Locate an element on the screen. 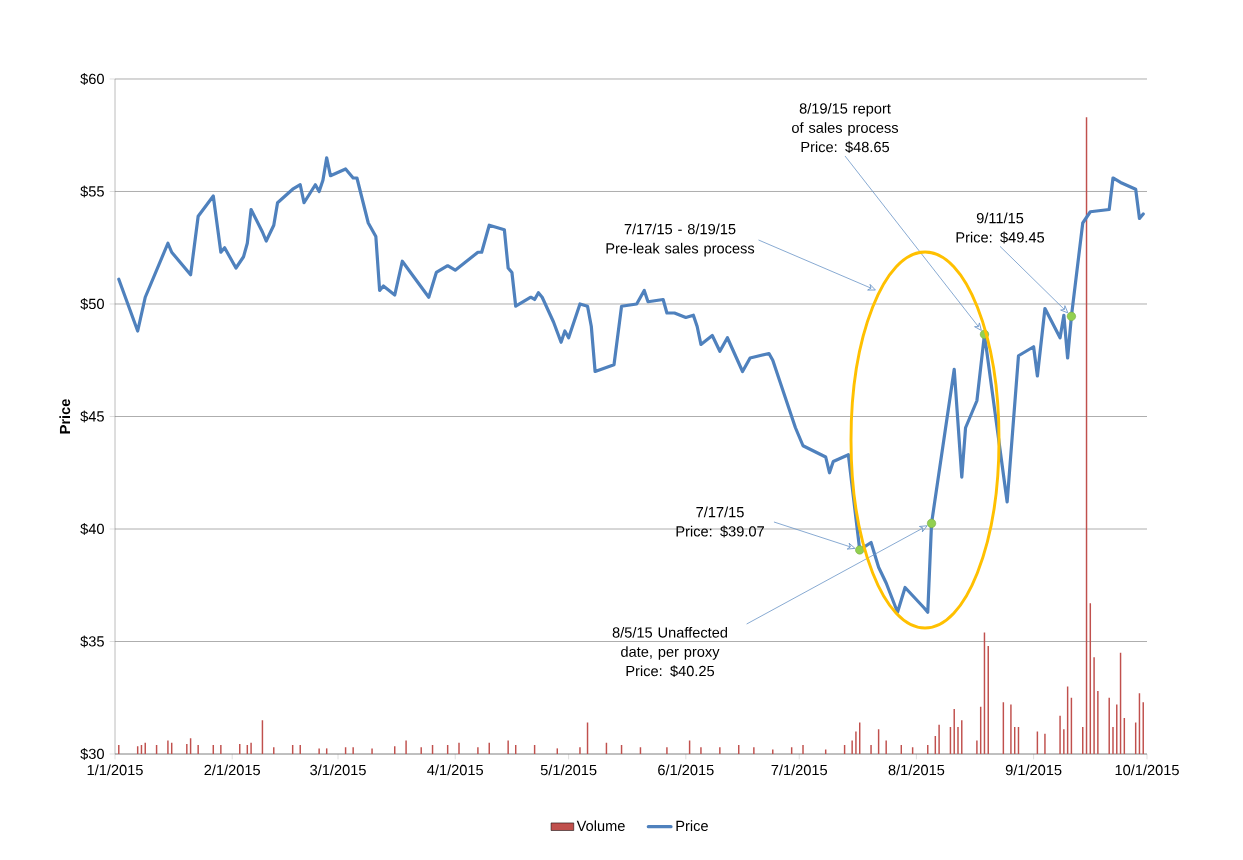 The width and height of the screenshot is (1243, 860). legend-label: Volume is located at coordinates (600, 826).